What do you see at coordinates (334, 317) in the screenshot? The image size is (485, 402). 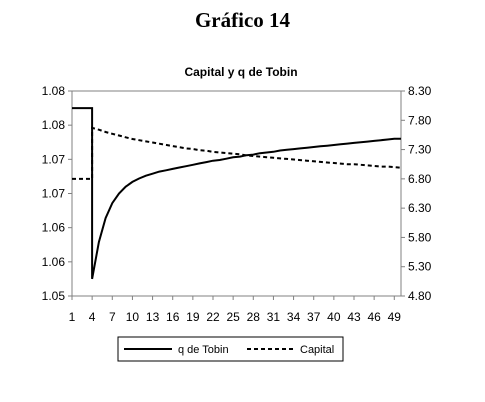 I see `x-tick-label: 40` at bounding box center [334, 317].